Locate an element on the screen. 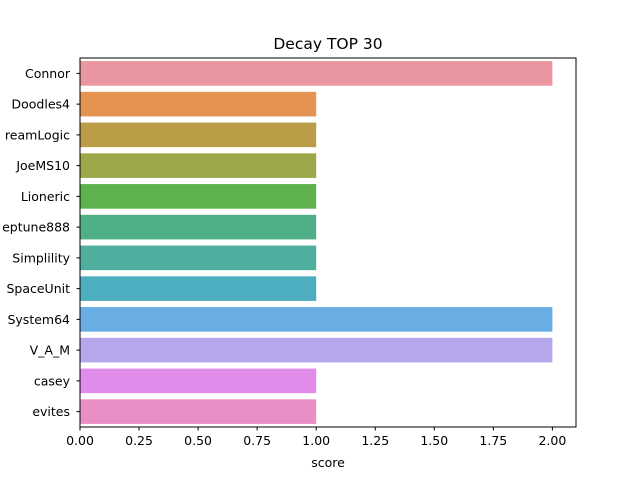 The height and width of the screenshot is (480, 640). x-tick-label: 1.75 is located at coordinates (493, 440).